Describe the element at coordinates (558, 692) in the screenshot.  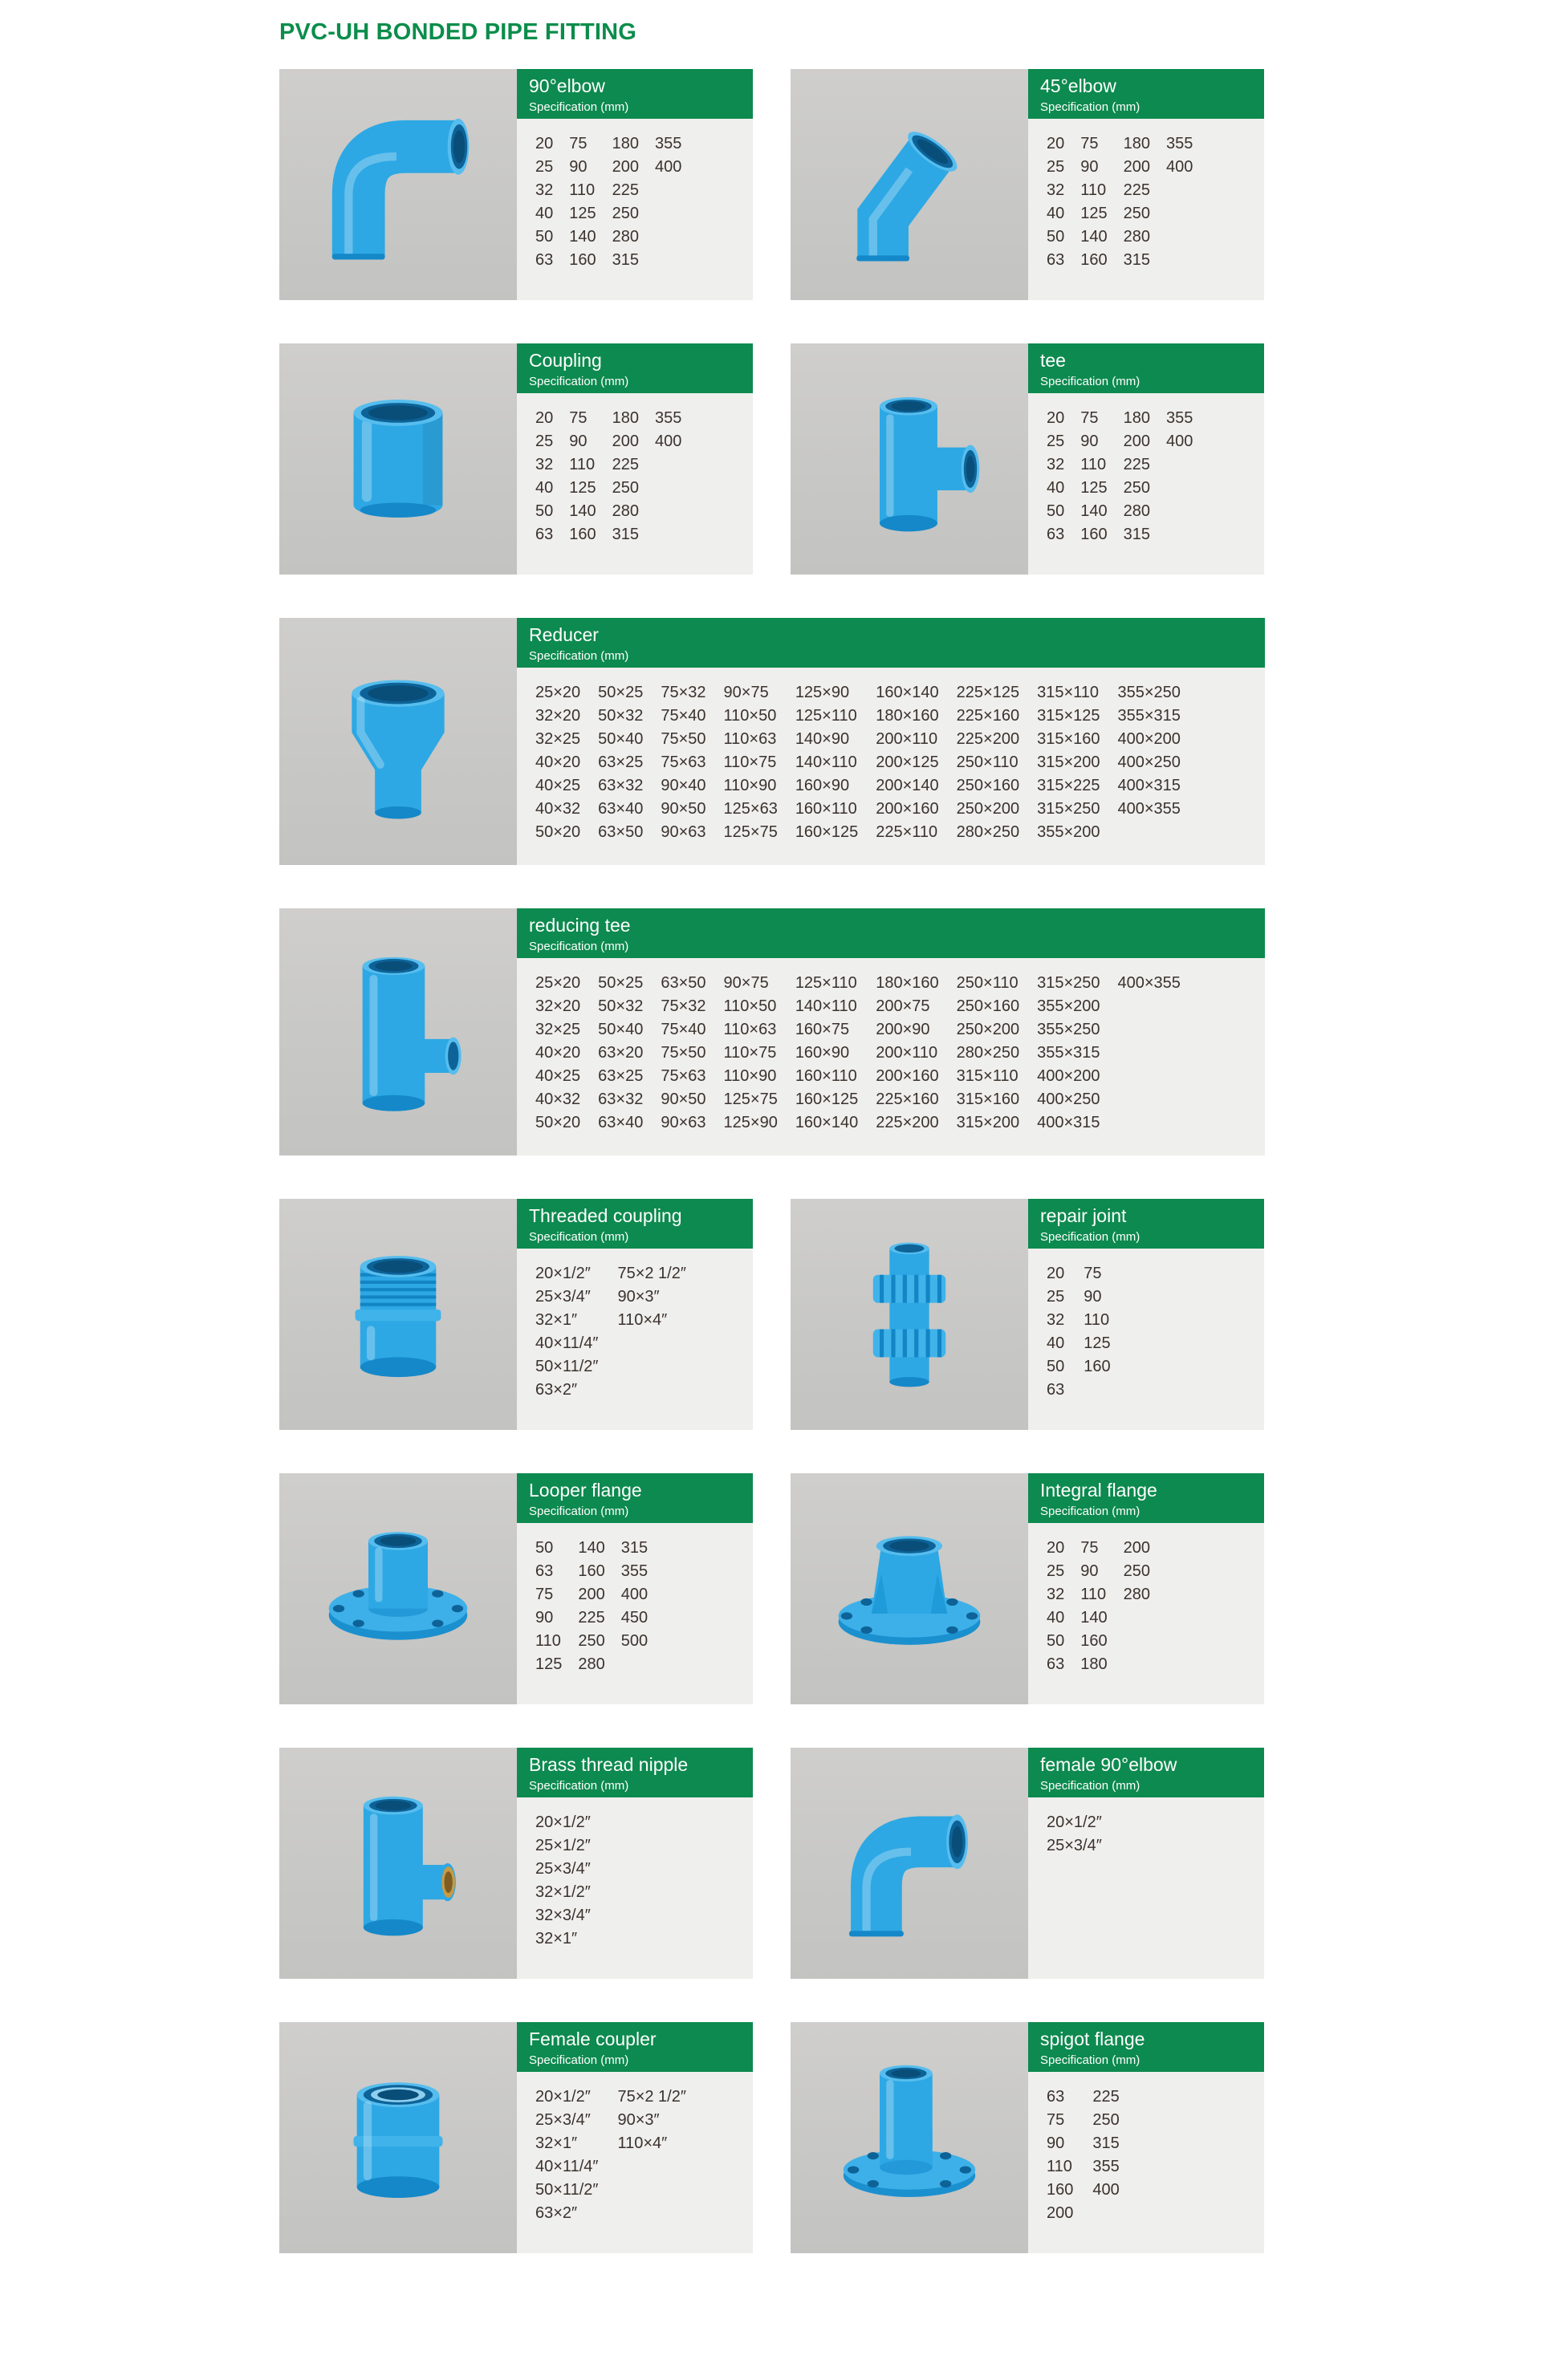
I see `spec-value: 25×20` at that location.